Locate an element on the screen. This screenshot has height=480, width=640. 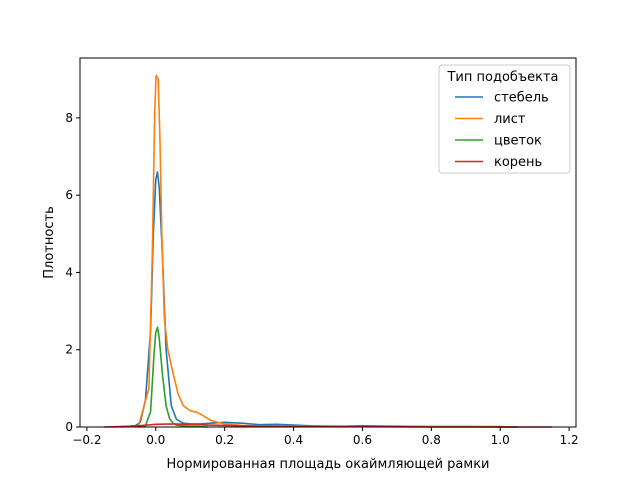
legend-items: стебель лист цветок корень is located at coordinates (502, 130).